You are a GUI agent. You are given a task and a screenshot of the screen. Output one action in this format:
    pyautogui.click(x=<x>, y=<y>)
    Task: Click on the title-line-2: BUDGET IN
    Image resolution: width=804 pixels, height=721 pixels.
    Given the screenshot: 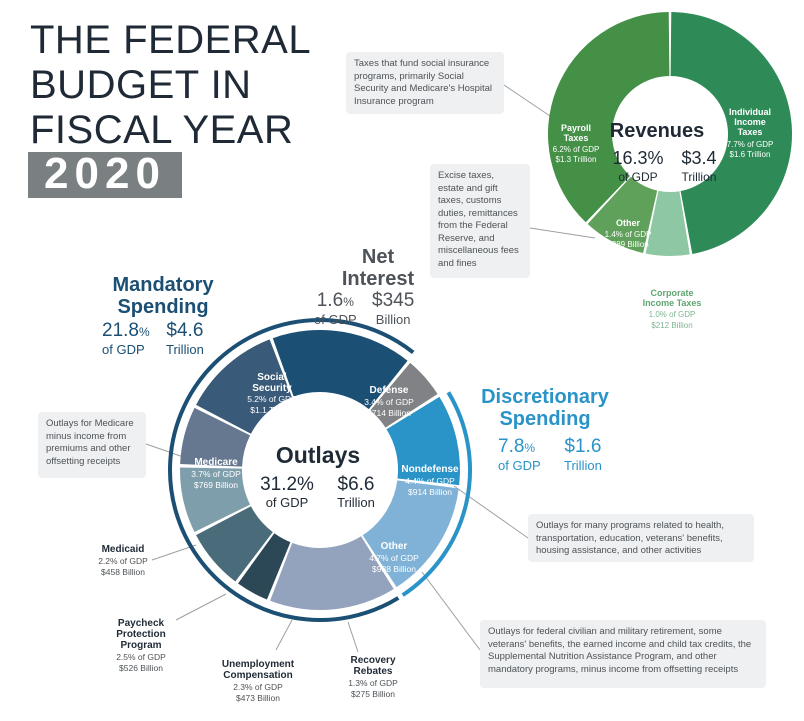 What is the action you would take?
    pyautogui.click(x=141, y=85)
    